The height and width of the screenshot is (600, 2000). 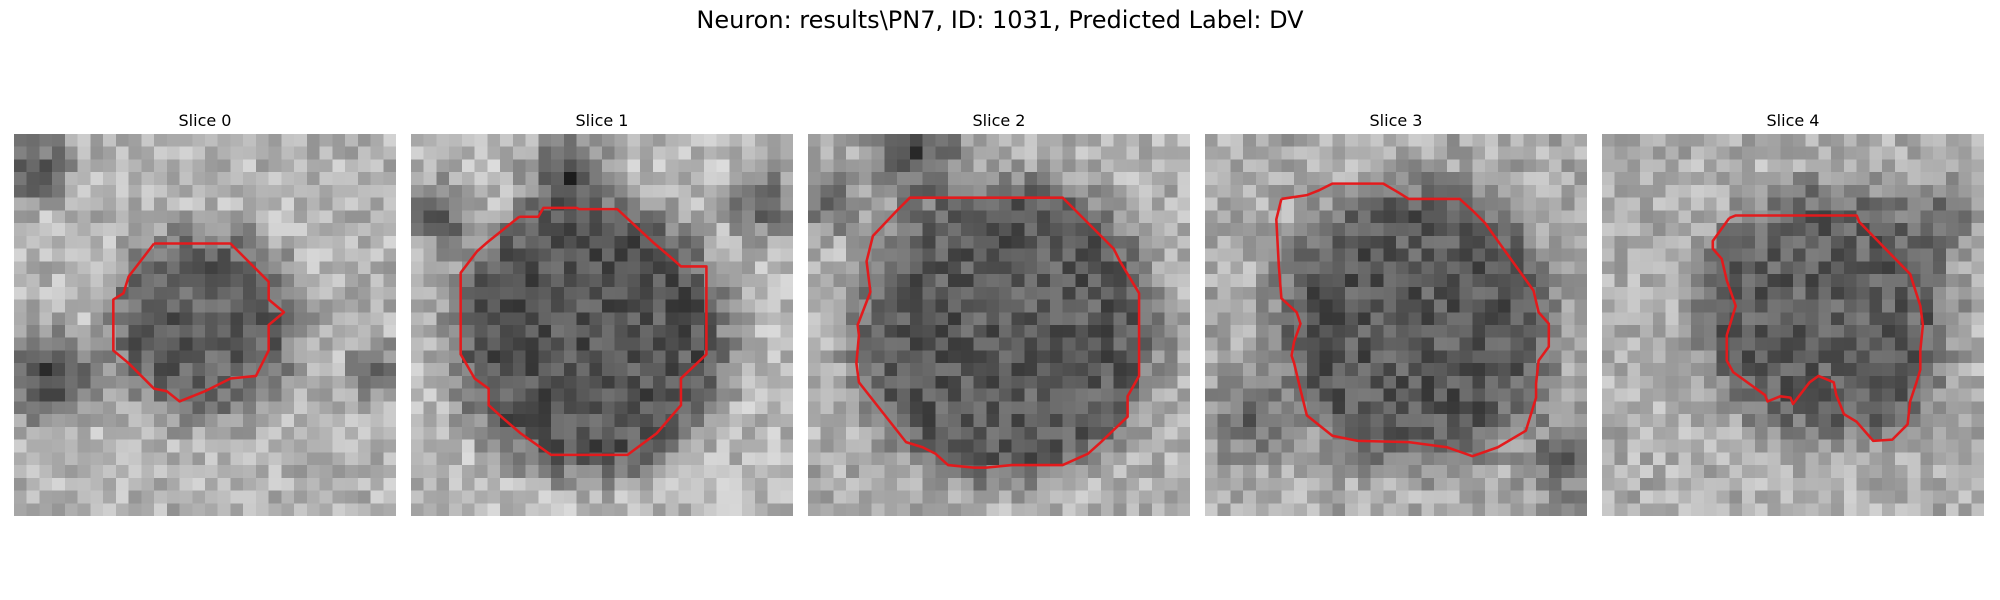 I want to click on slice-panel-3: Slice 3, so click(x=1396, y=313).